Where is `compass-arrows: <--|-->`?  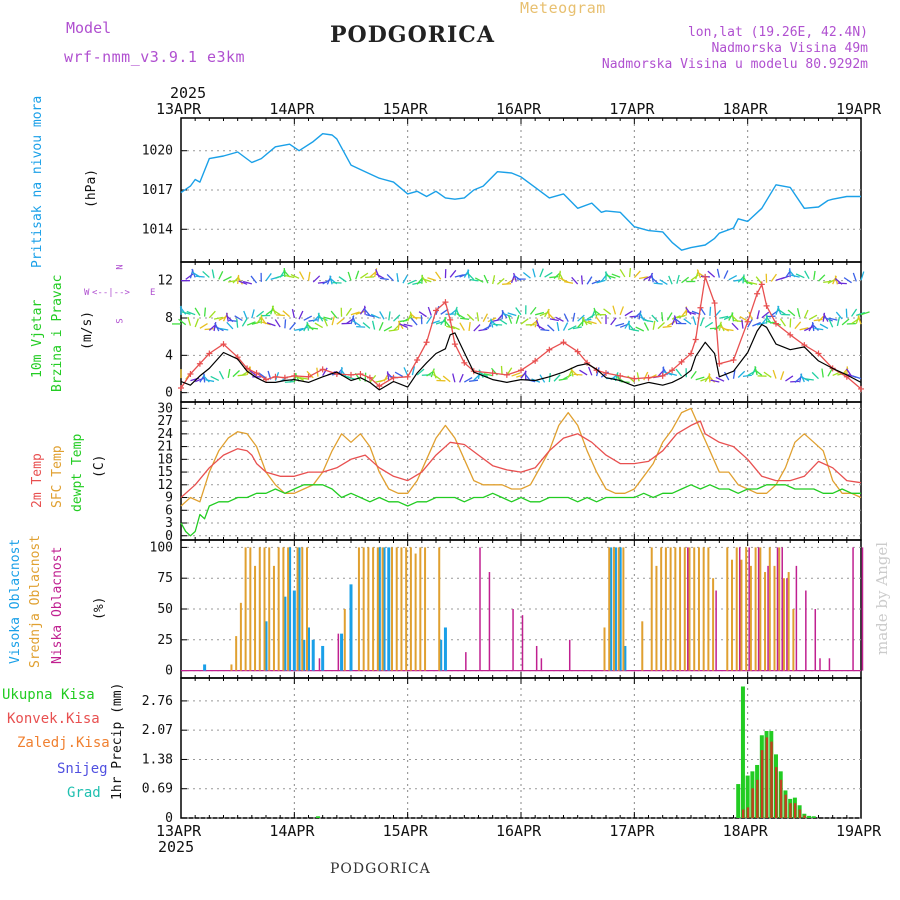 compass-arrows: <--|--> is located at coordinates (111, 293).